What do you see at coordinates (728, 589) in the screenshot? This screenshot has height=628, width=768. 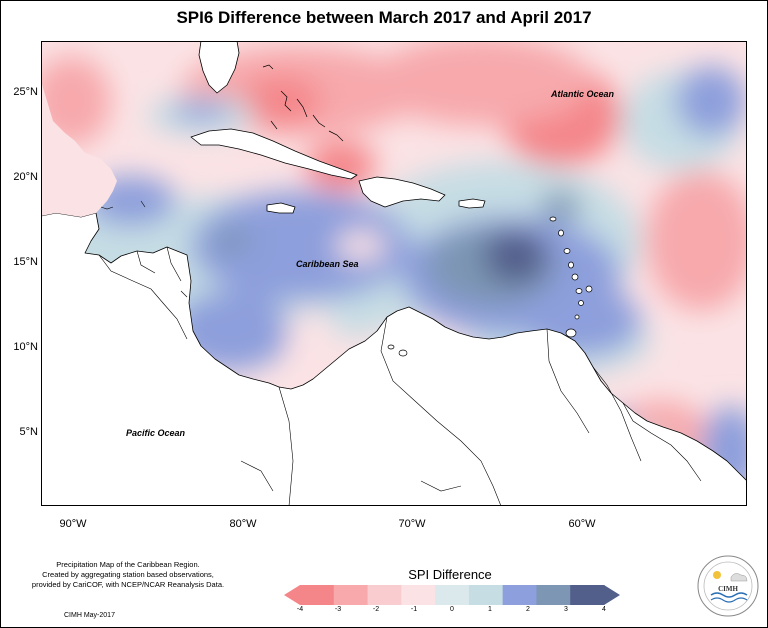 I see `logo-text: CIMH` at bounding box center [728, 589].